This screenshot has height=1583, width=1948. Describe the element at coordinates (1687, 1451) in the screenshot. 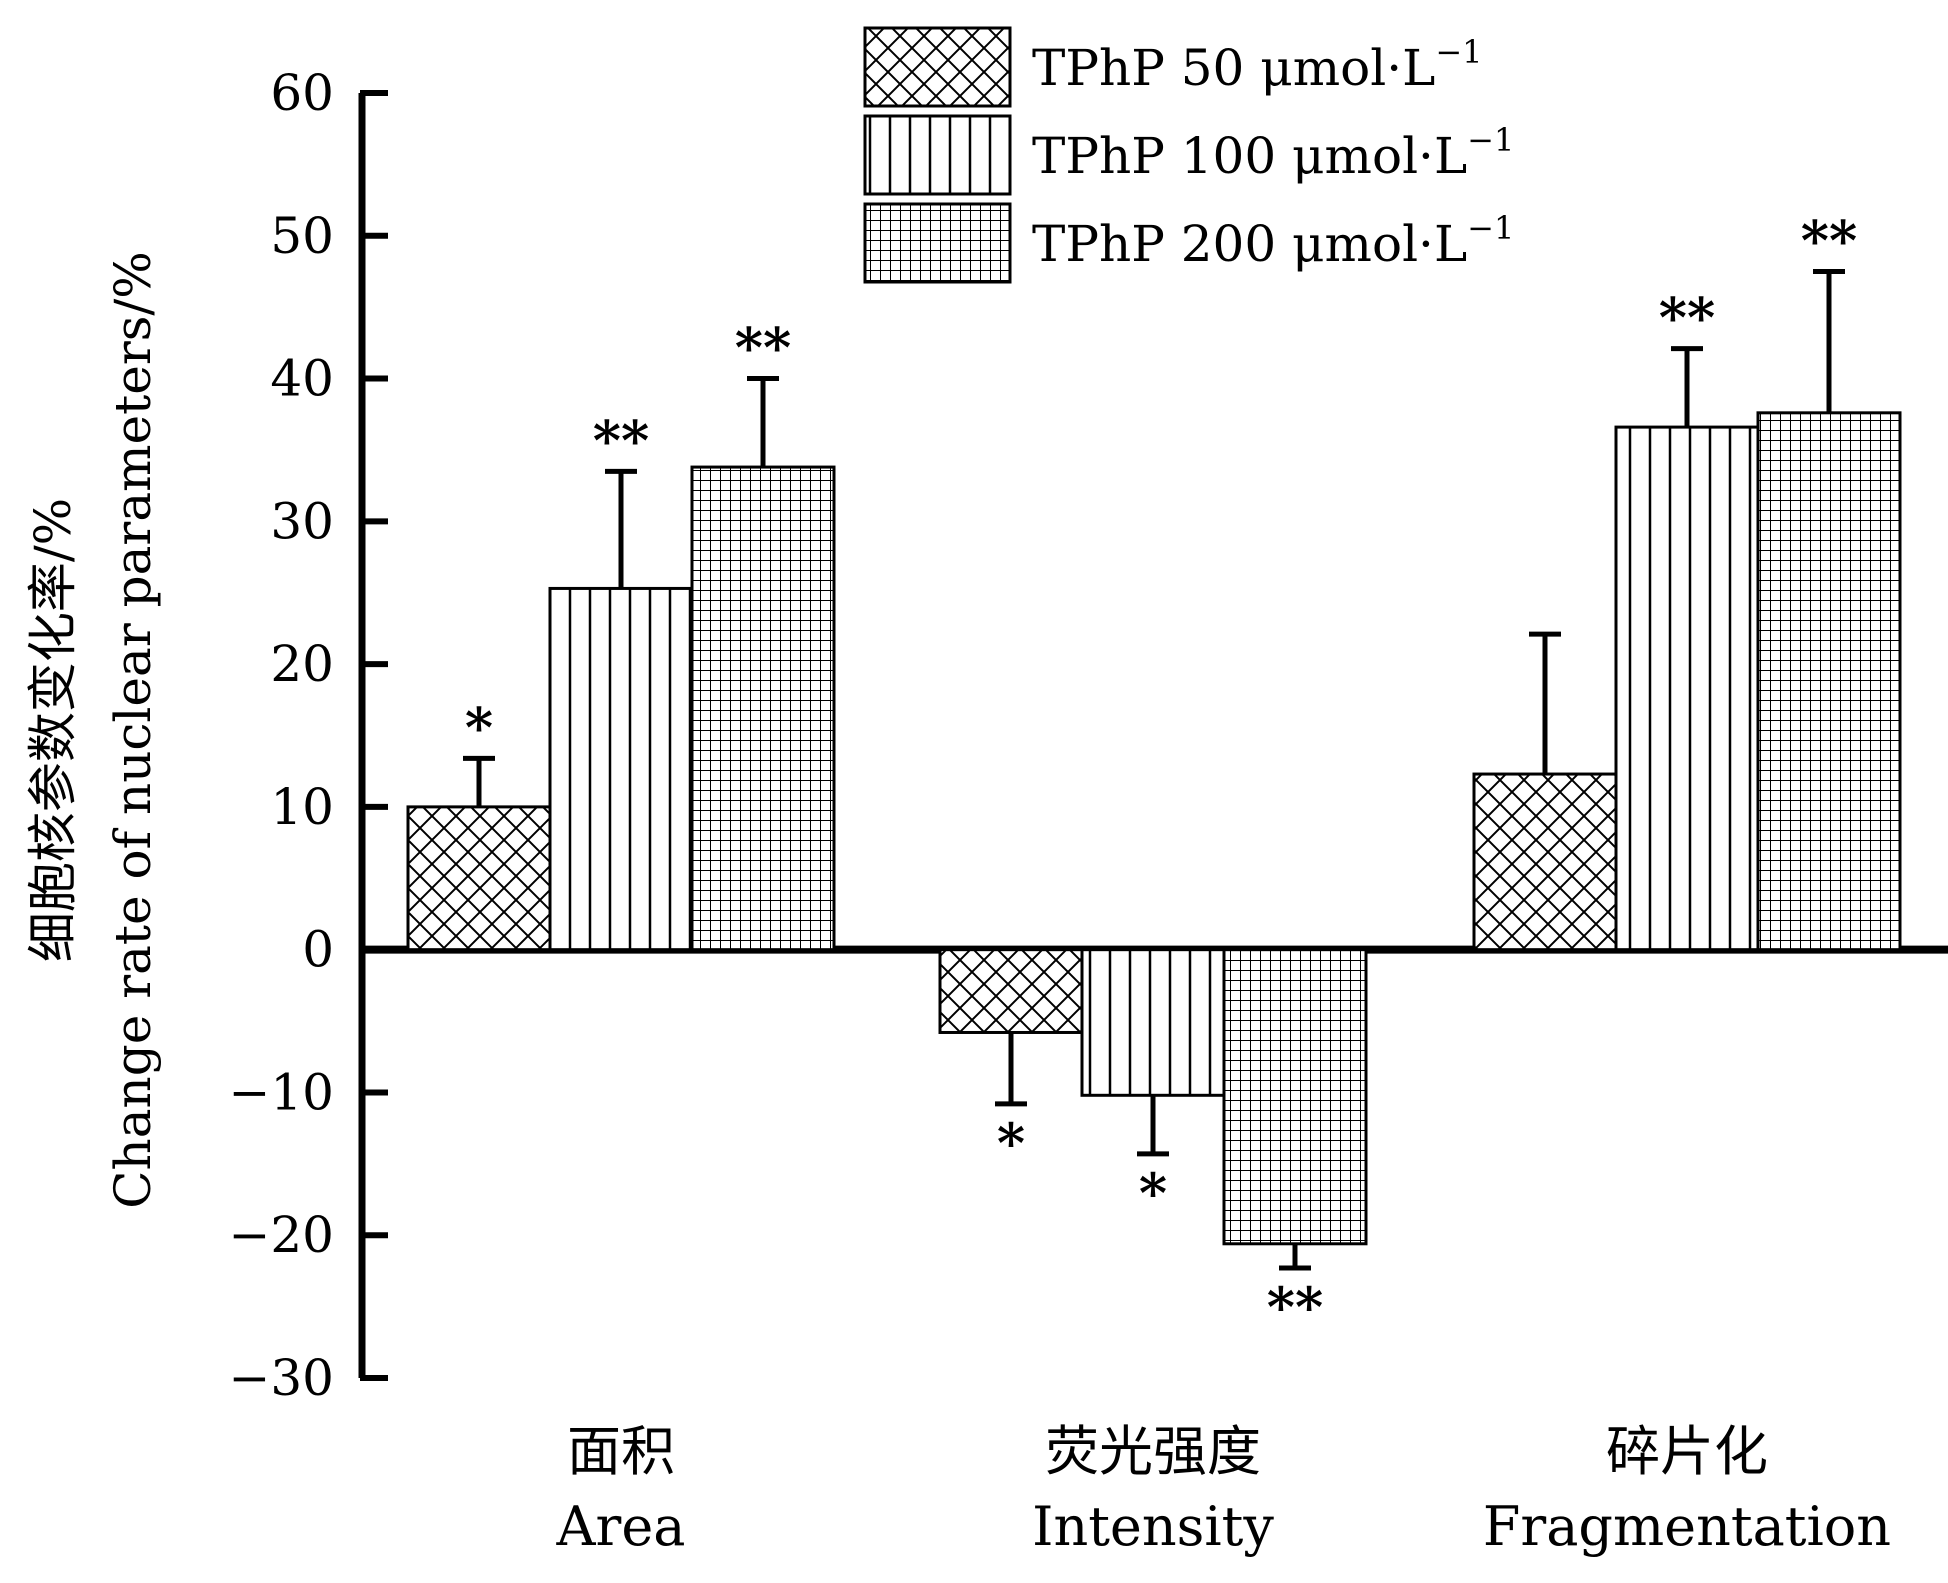

I see `category-label-cn: 碎片化` at that location.